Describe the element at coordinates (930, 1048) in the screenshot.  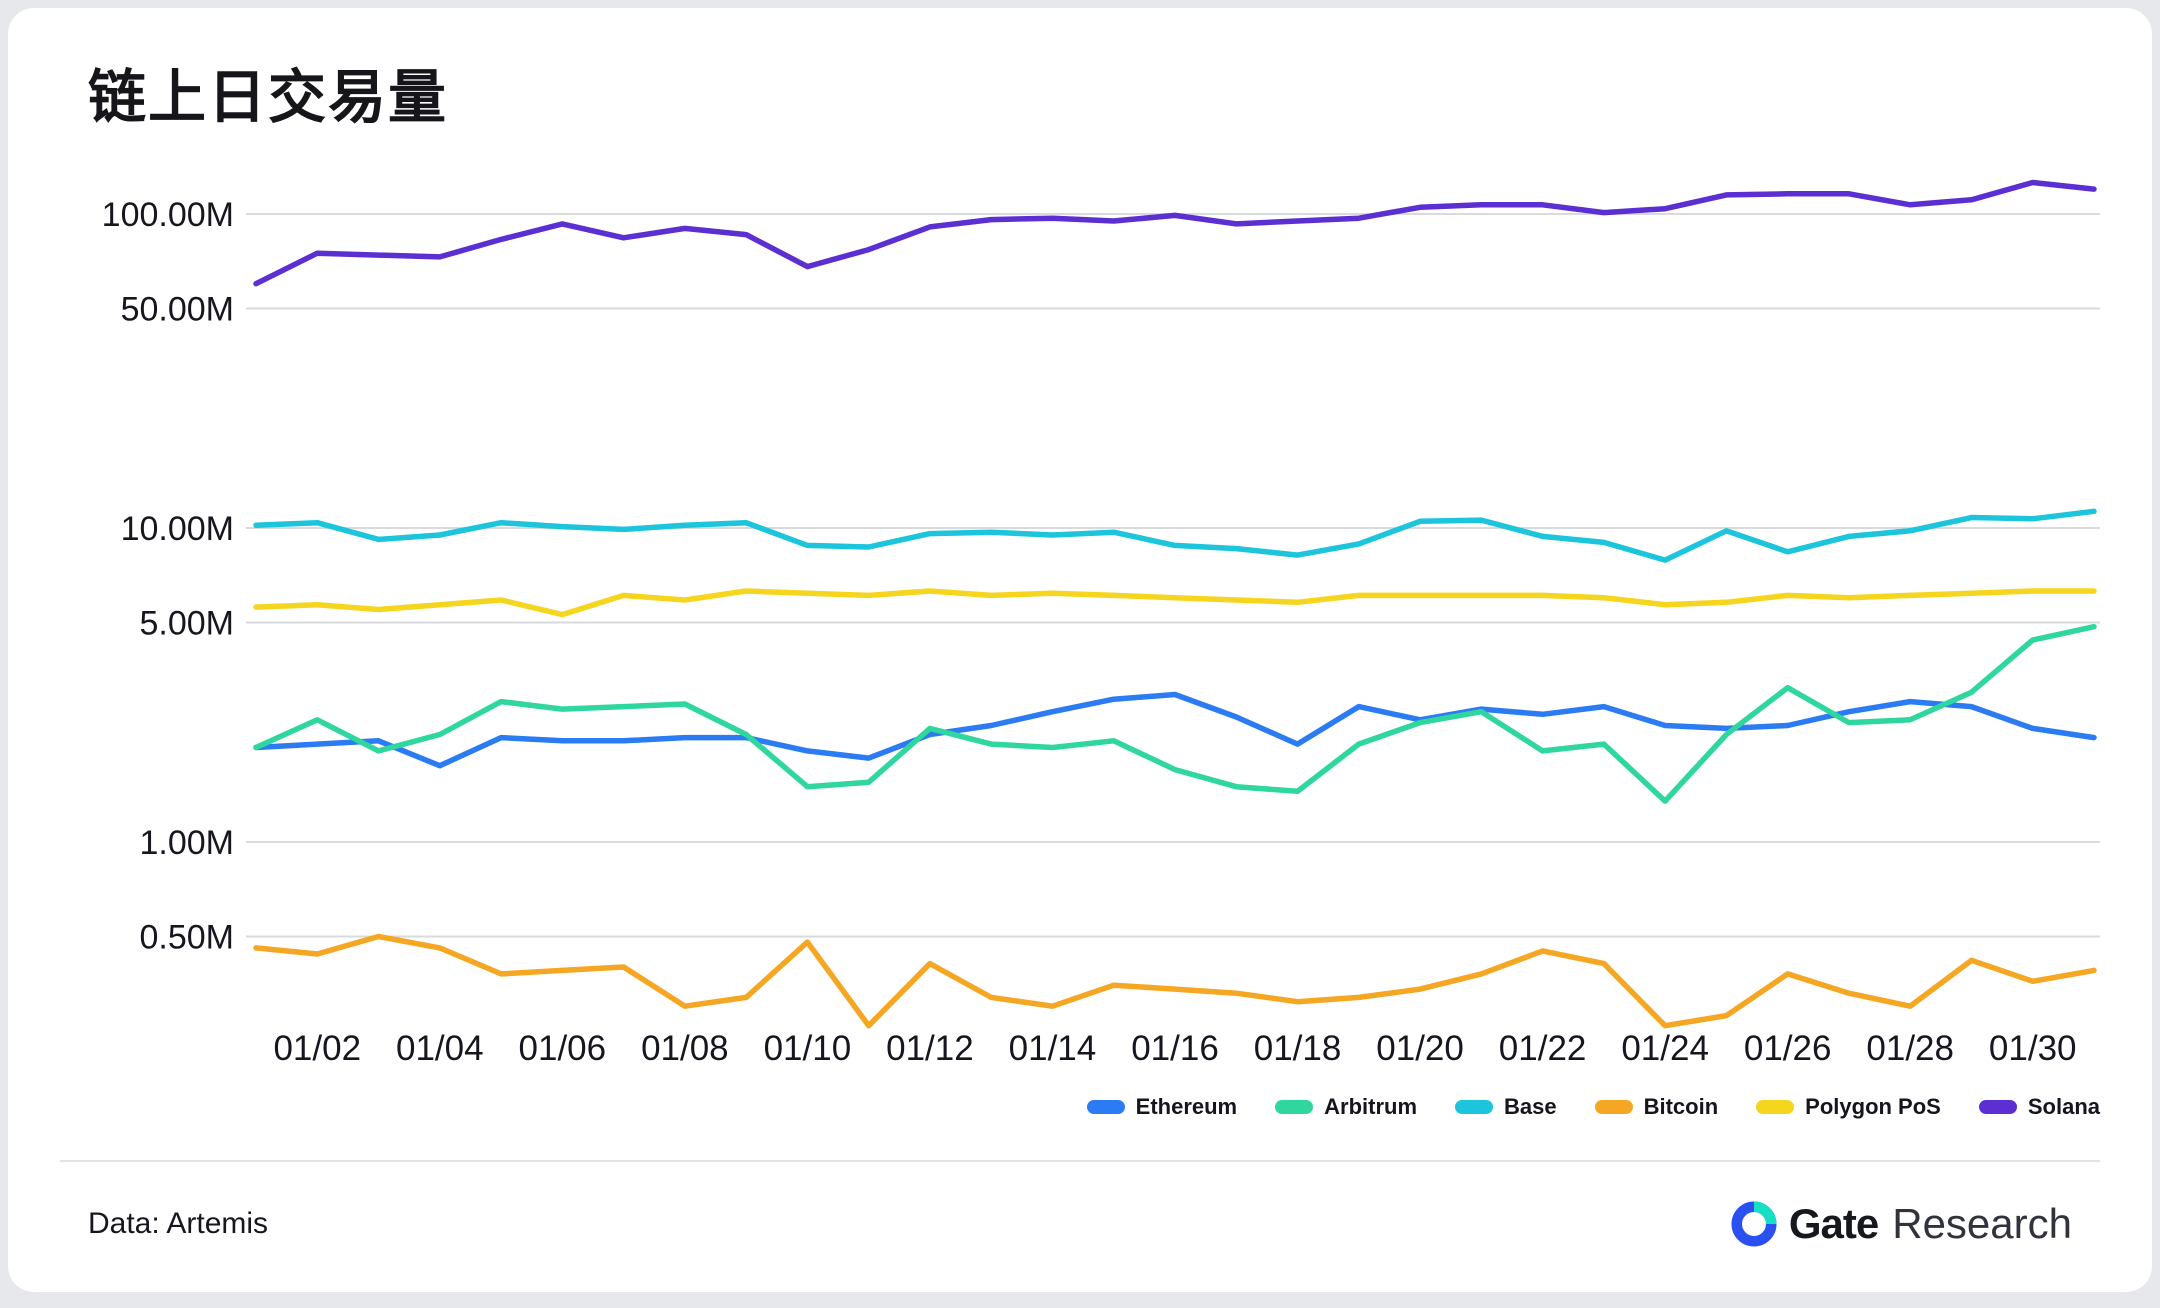
I see `x-axis-label: 01/12` at that location.